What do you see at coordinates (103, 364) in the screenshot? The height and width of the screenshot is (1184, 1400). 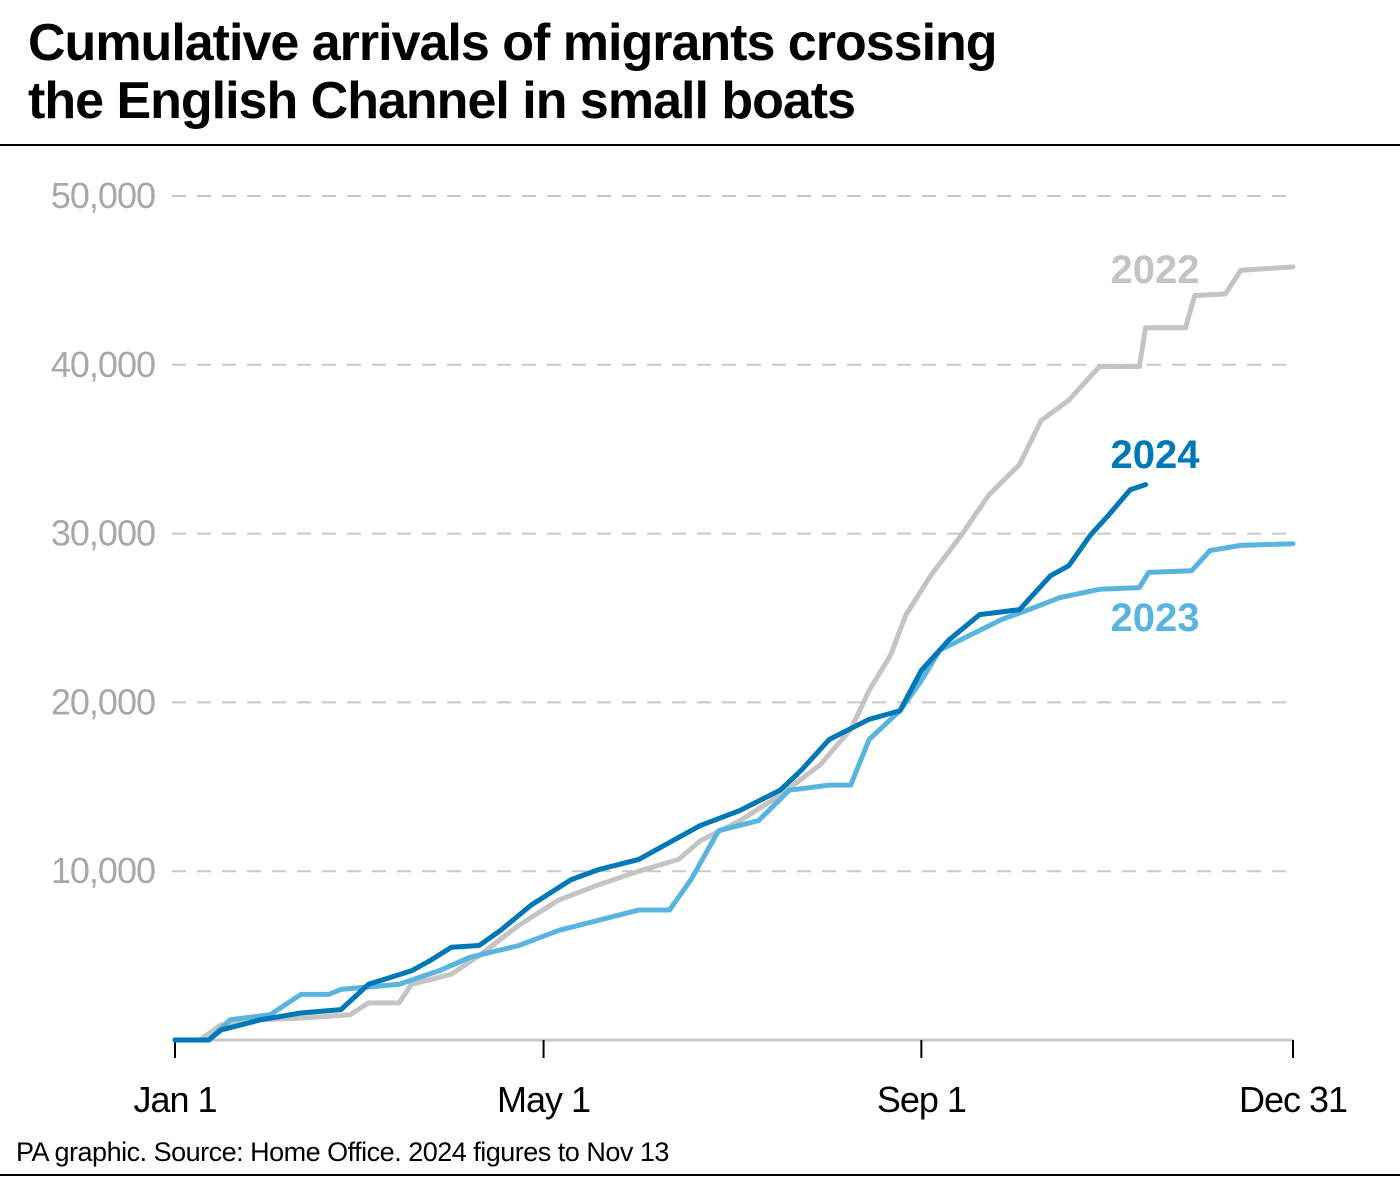 I see `y-tick-label: 40,000` at bounding box center [103, 364].